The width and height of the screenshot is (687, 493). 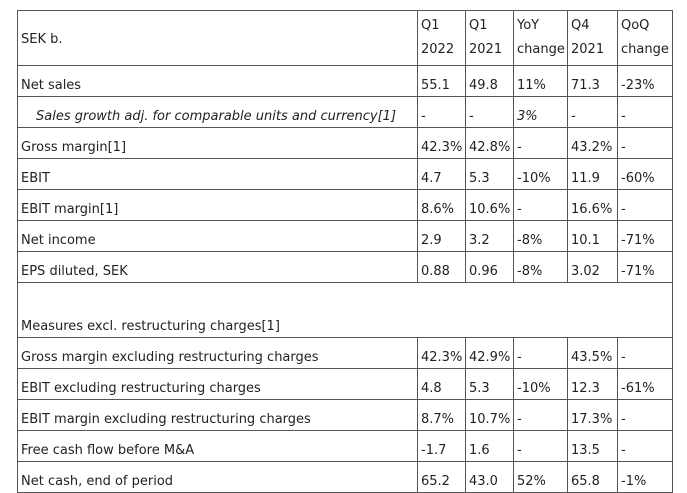 I want to click on value-cell: 3%, so click(x=540, y=112).